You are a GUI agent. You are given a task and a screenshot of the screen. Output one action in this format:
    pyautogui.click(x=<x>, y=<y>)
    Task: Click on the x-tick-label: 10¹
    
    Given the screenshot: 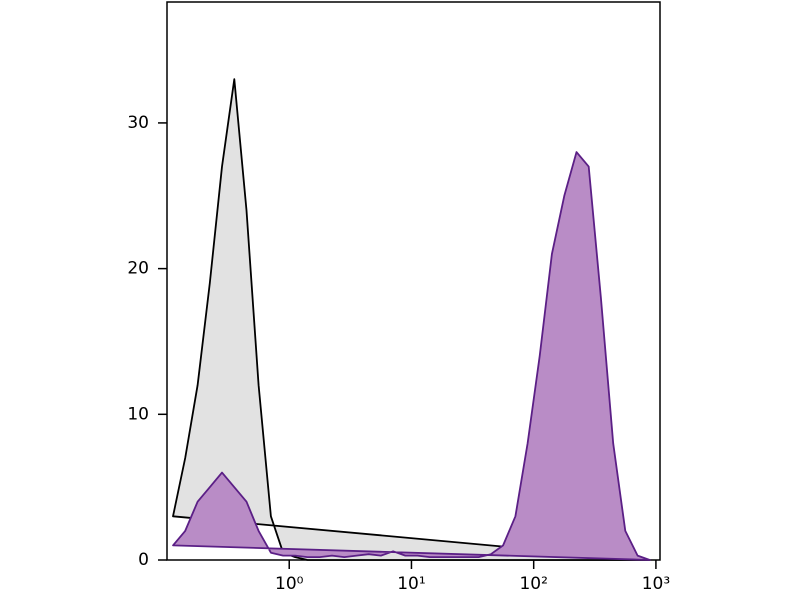 What is the action you would take?
    pyautogui.click(x=411, y=584)
    